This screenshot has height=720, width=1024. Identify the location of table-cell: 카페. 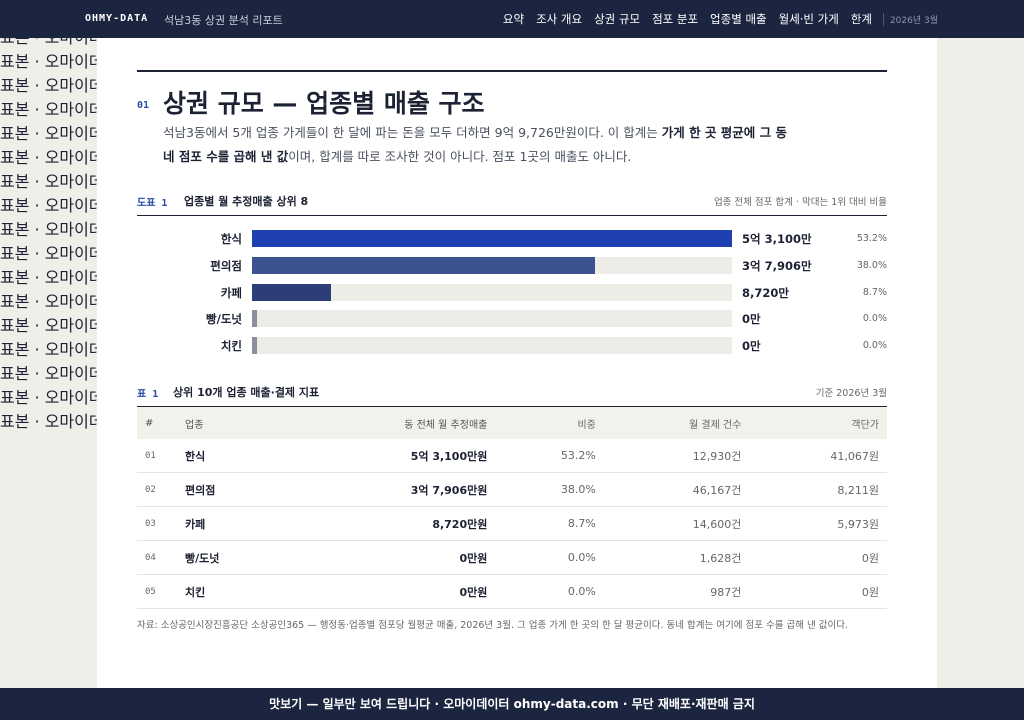
(231, 523).